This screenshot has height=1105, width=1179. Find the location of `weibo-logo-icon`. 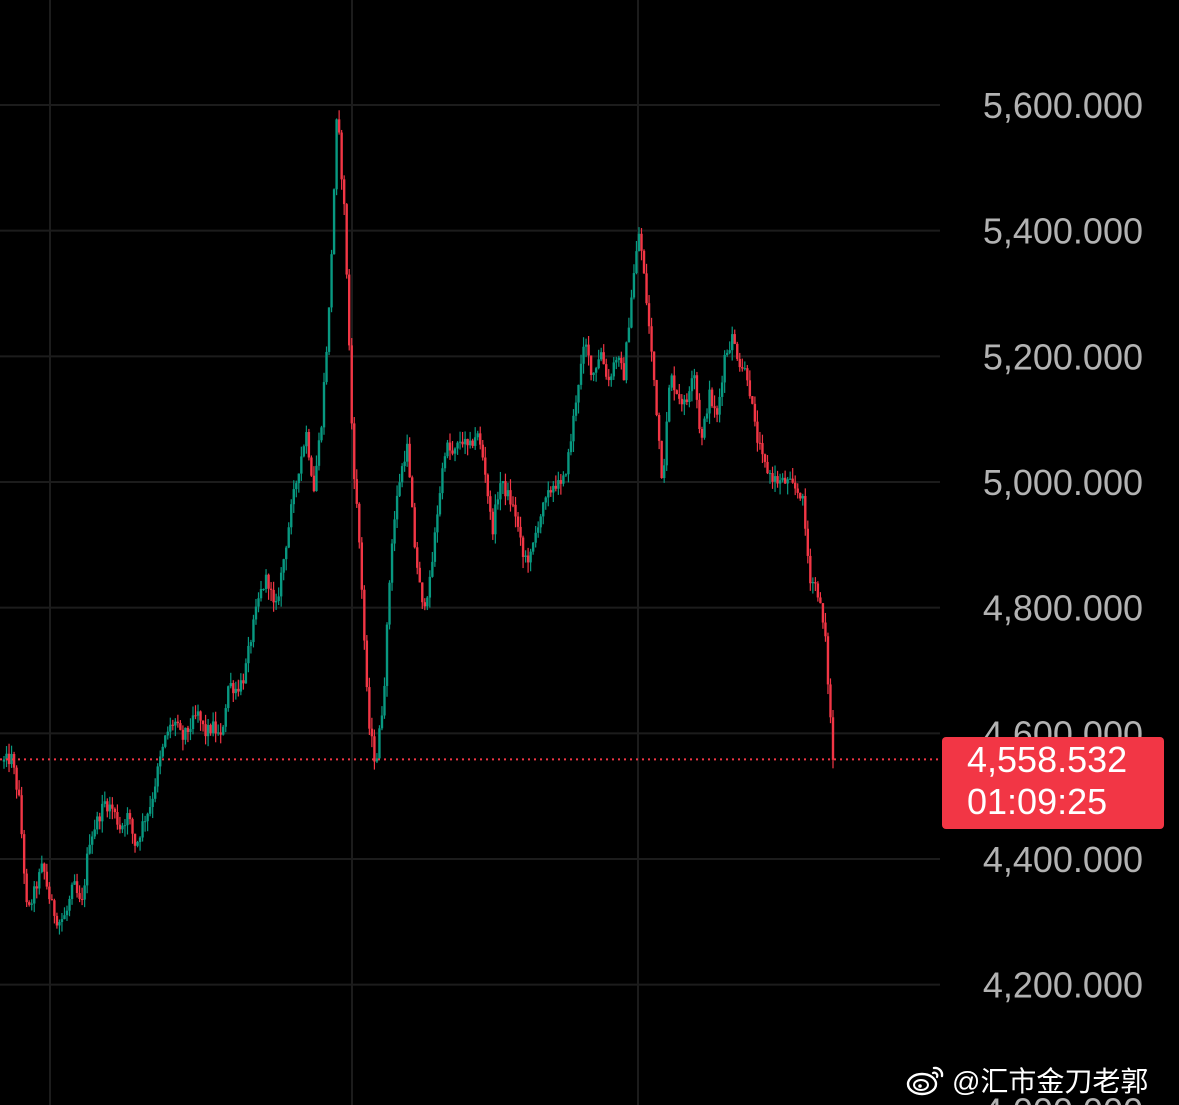

weibo-logo-icon is located at coordinates (925, 1081).